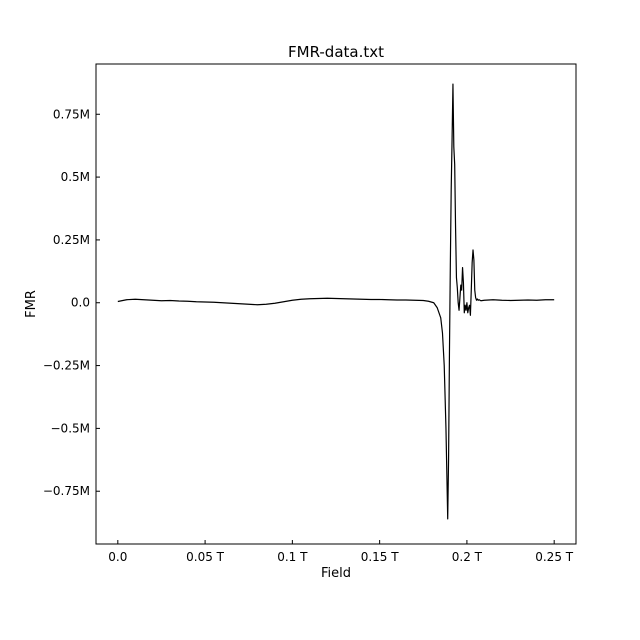 This screenshot has width=640, height=640. What do you see at coordinates (205, 557) in the screenshot?
I see `x-tick-label: 0.05 T` at bounding box center [205, 557].